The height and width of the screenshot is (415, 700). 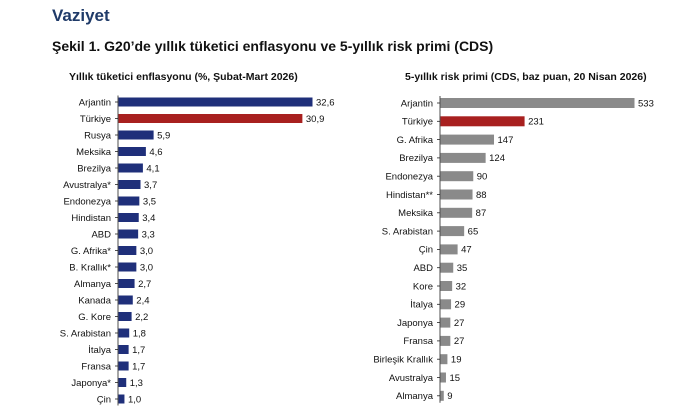 I want to click on cds-value-label: 19, so click(x=456, y=360).